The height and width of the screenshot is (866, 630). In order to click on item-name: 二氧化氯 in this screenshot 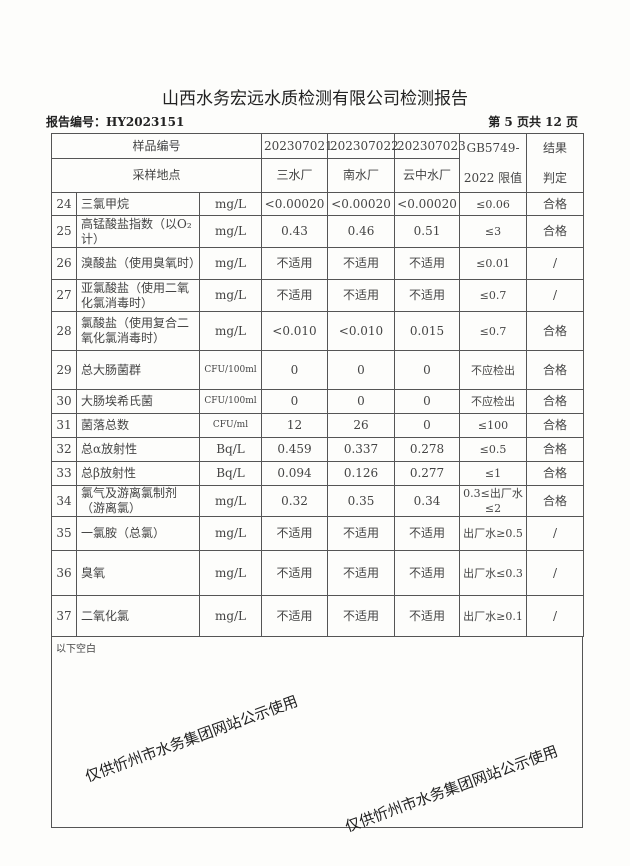, I will do `click(138, 616)`.